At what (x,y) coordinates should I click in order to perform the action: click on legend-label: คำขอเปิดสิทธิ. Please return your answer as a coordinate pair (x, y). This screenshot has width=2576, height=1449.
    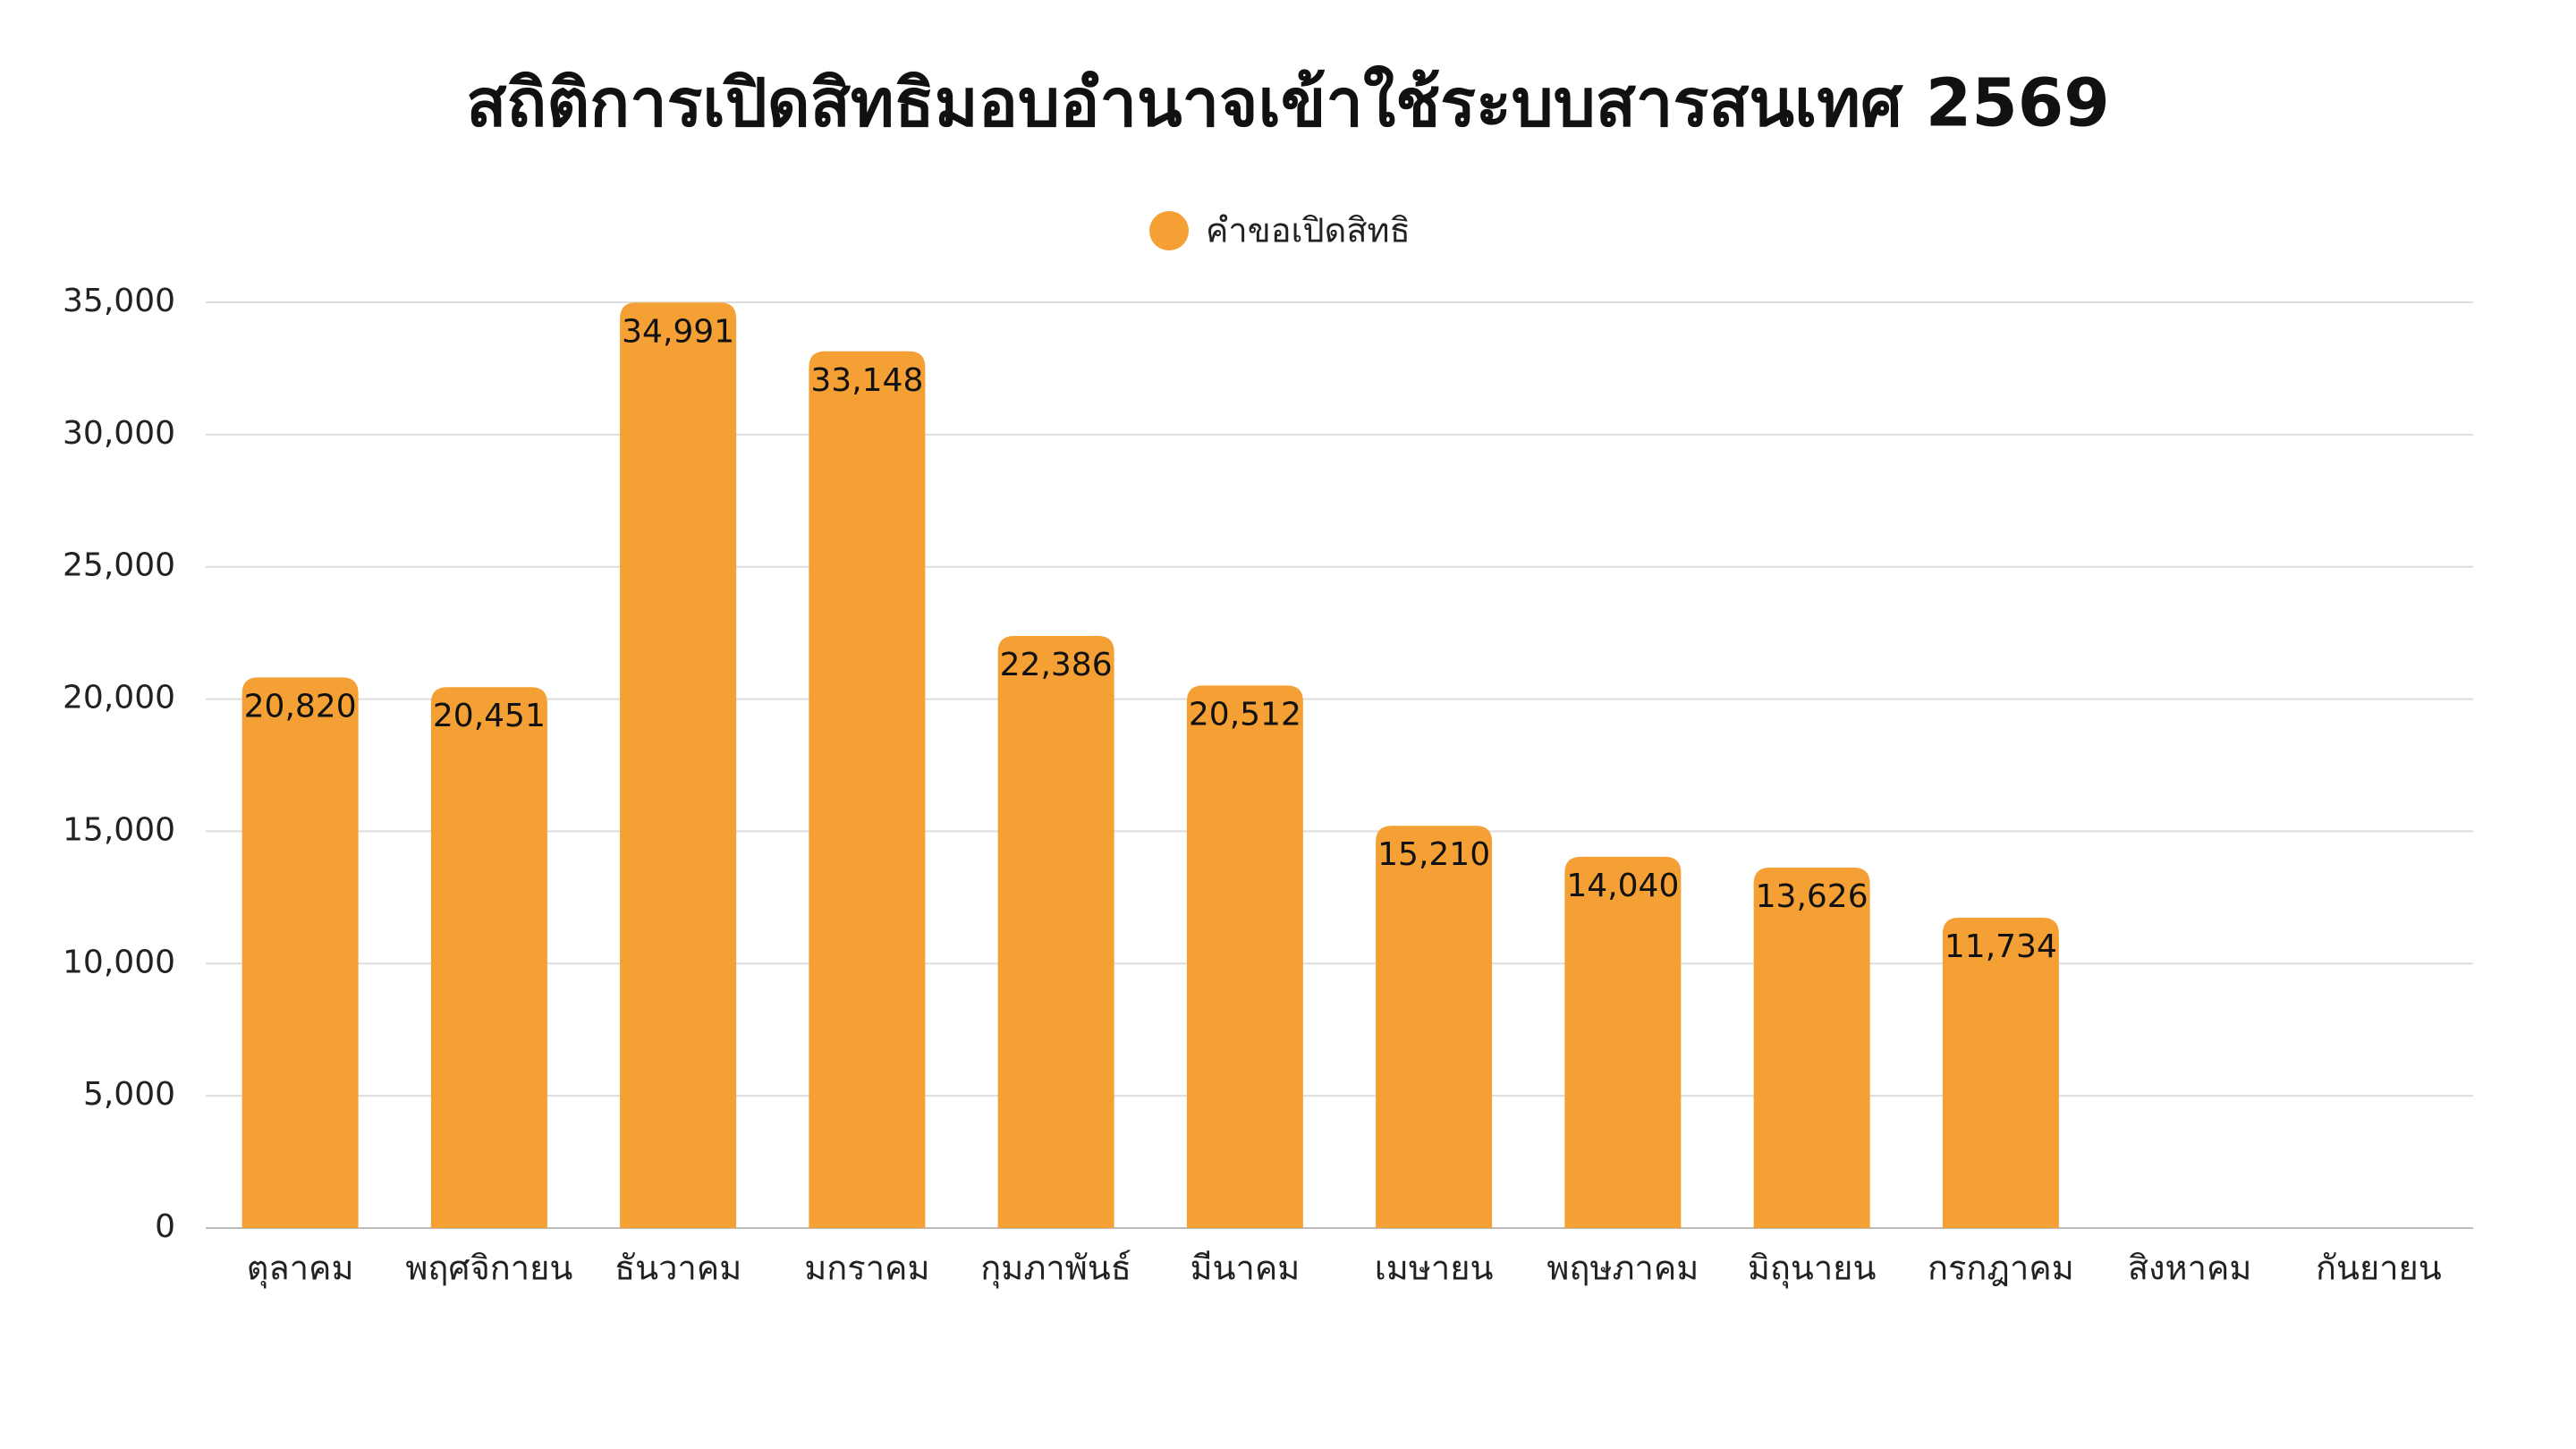
    Looking at the image, I should click on (1308, 230).